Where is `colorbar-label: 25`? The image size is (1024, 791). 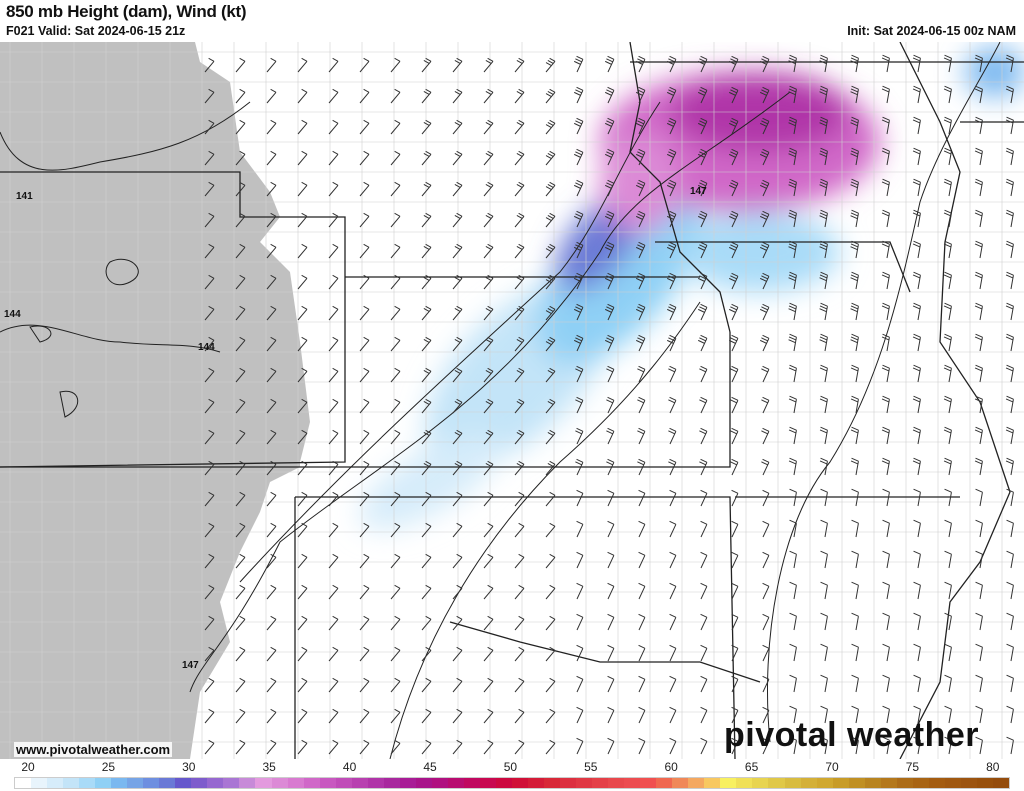
colorbar-label: 25 is located at coordinates (108, 767).